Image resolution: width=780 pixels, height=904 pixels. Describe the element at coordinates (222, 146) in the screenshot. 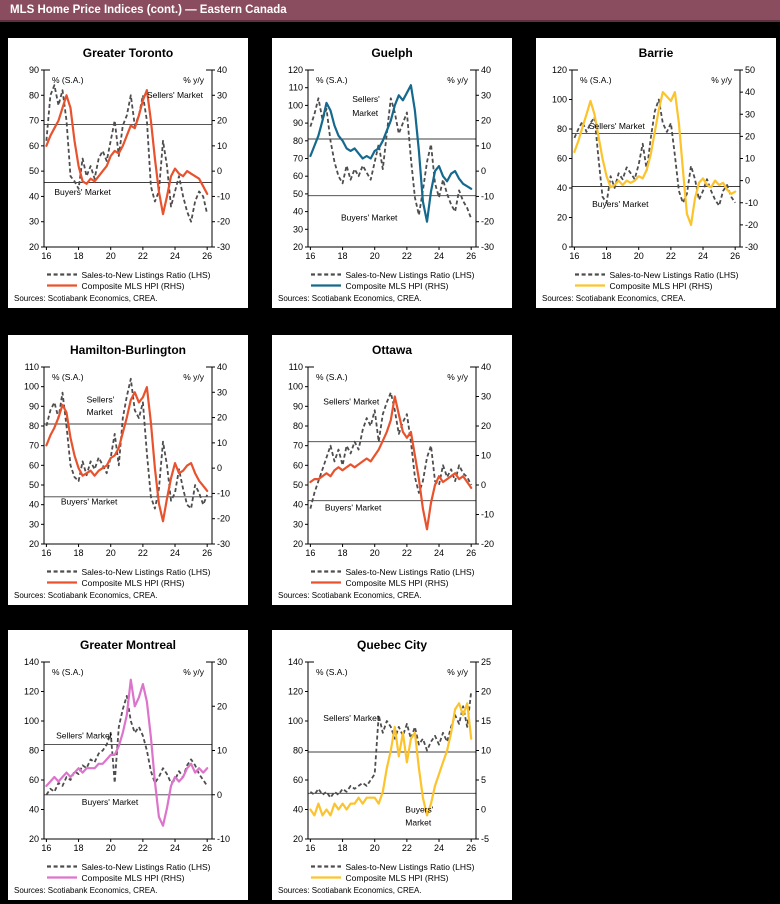

I see `right-axis-tick-label: 10` at that location.